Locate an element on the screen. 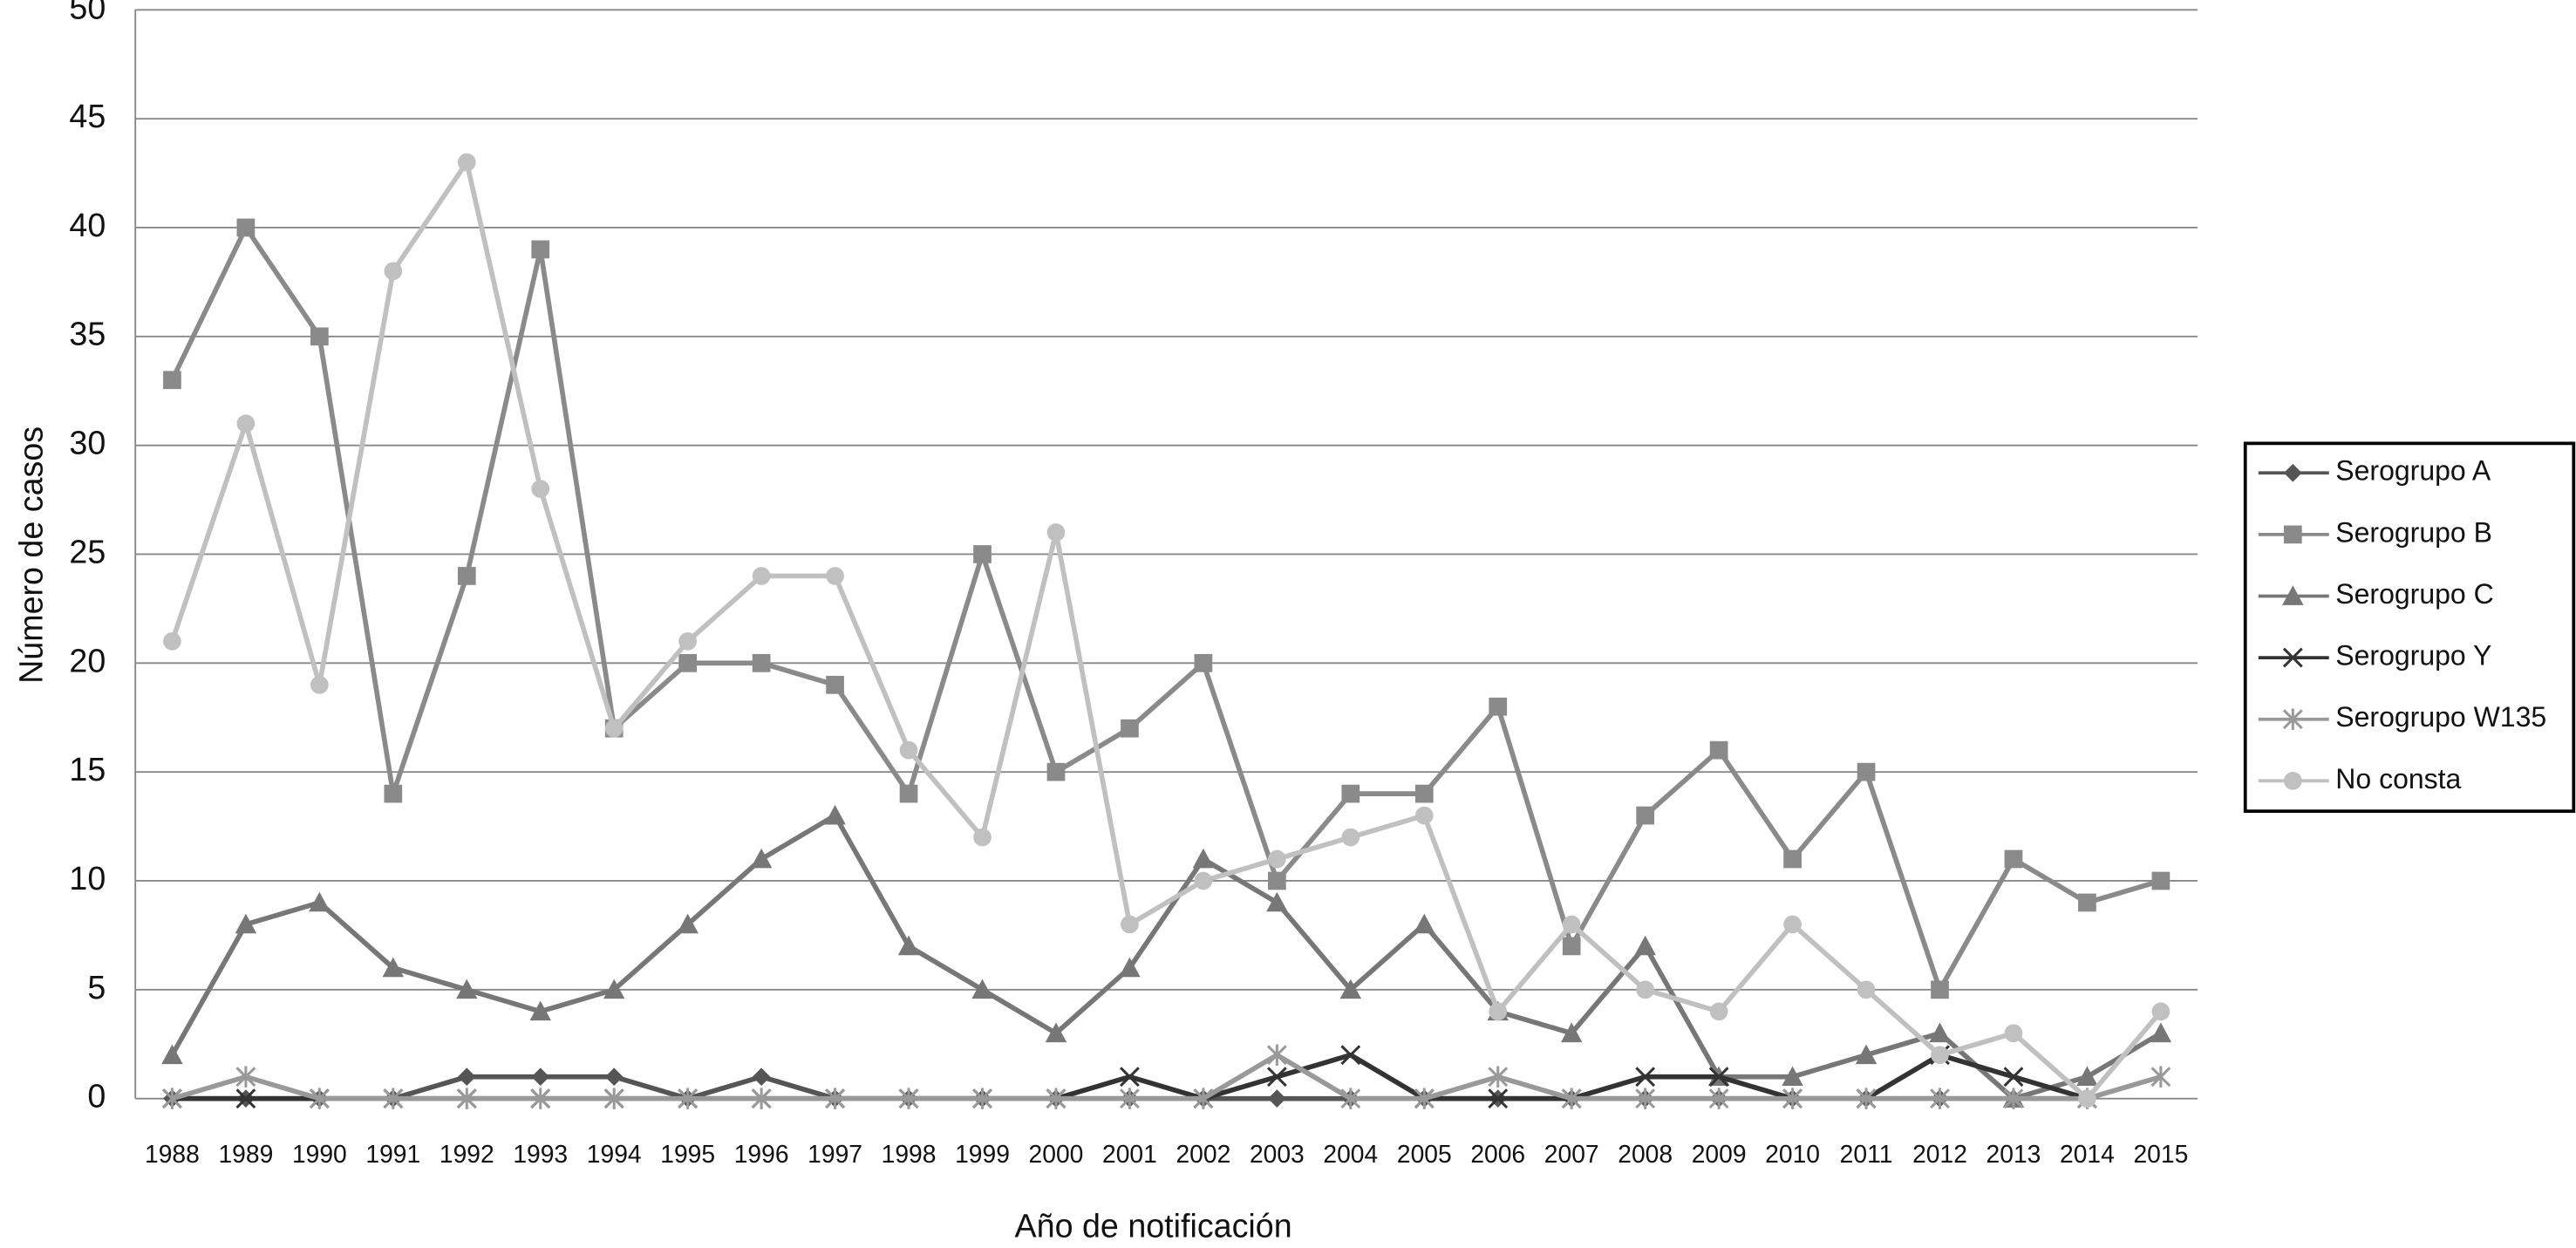 The width and height of the screenshot is (2576, 1248). x-tick-label: 1999 is located at coordinates (983, 1154).